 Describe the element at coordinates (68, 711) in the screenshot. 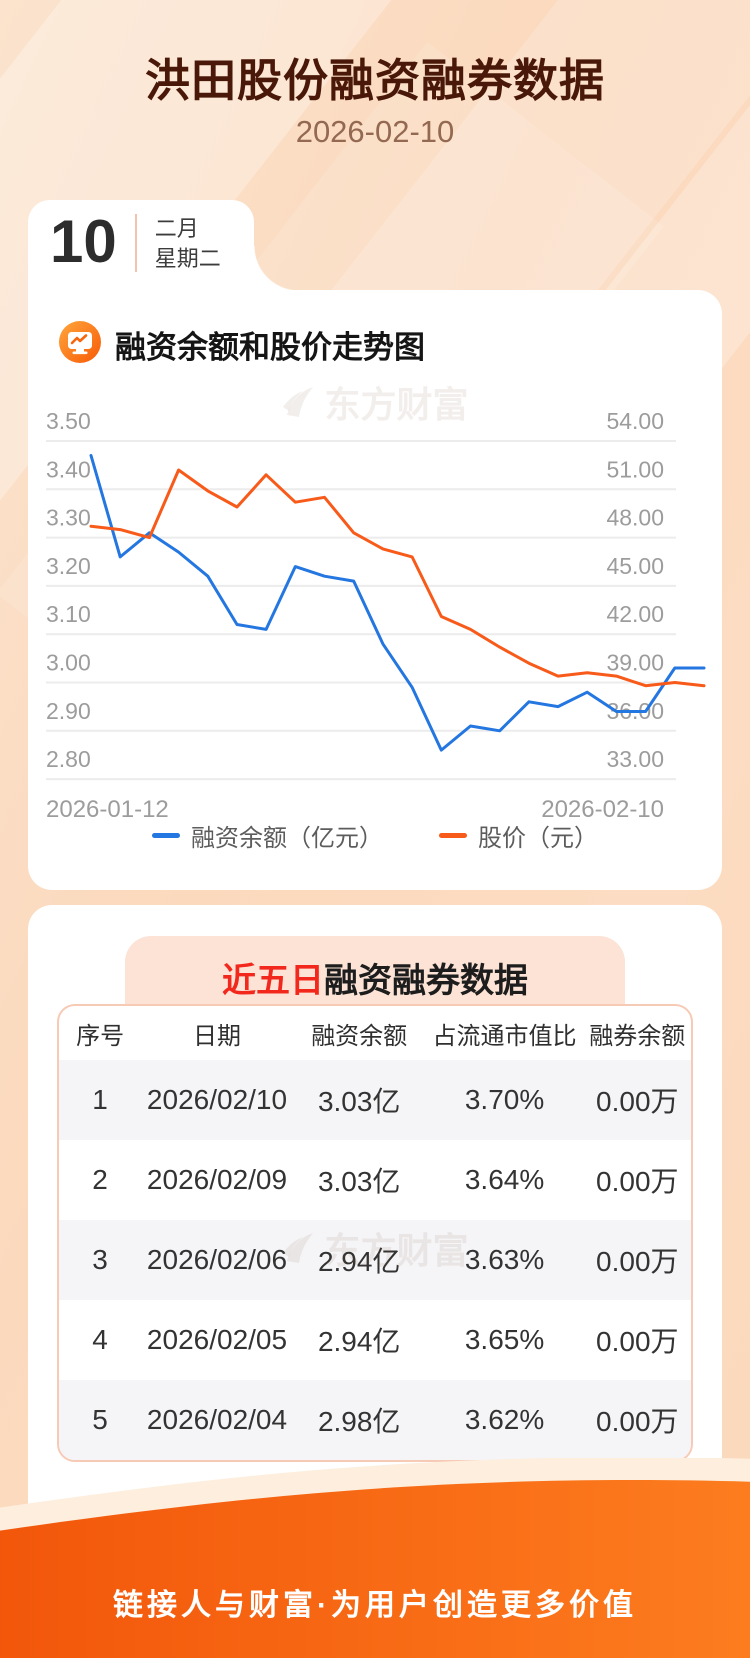

I see `left-axis-tick: 2.90` at that location.